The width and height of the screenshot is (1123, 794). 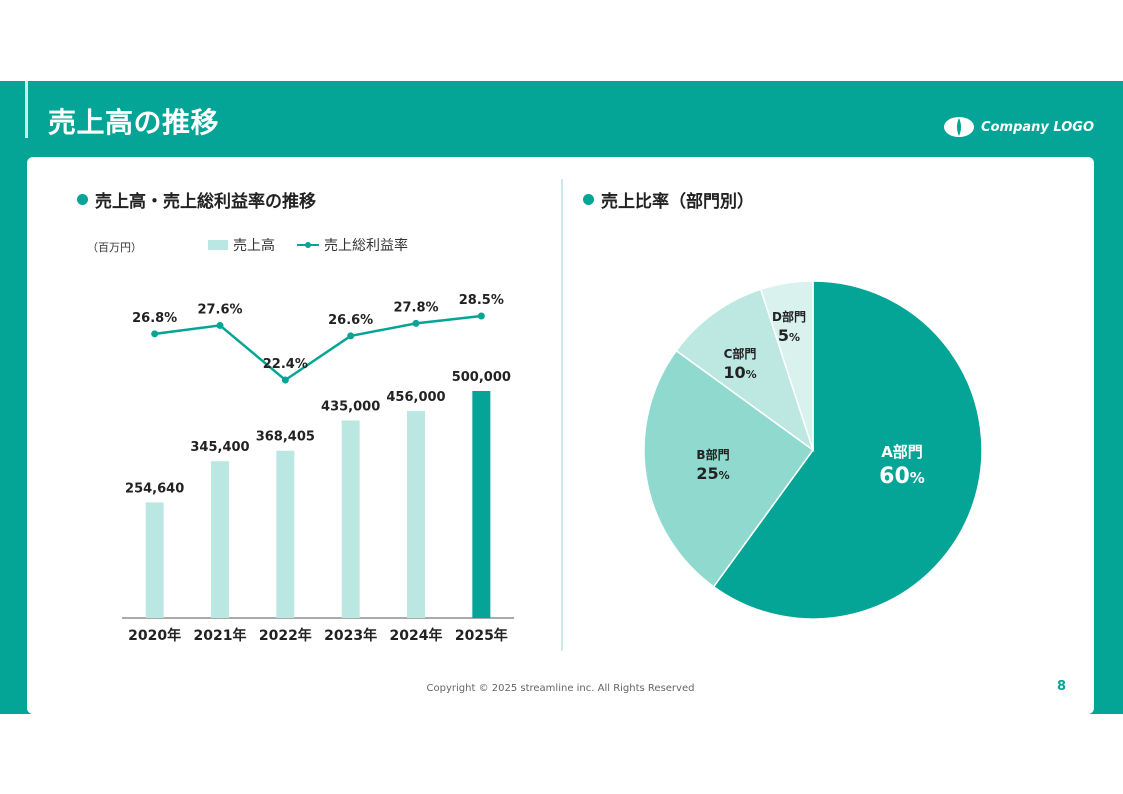 I want to click on pie-slice-label: D部門, so click(x=789, y=316).